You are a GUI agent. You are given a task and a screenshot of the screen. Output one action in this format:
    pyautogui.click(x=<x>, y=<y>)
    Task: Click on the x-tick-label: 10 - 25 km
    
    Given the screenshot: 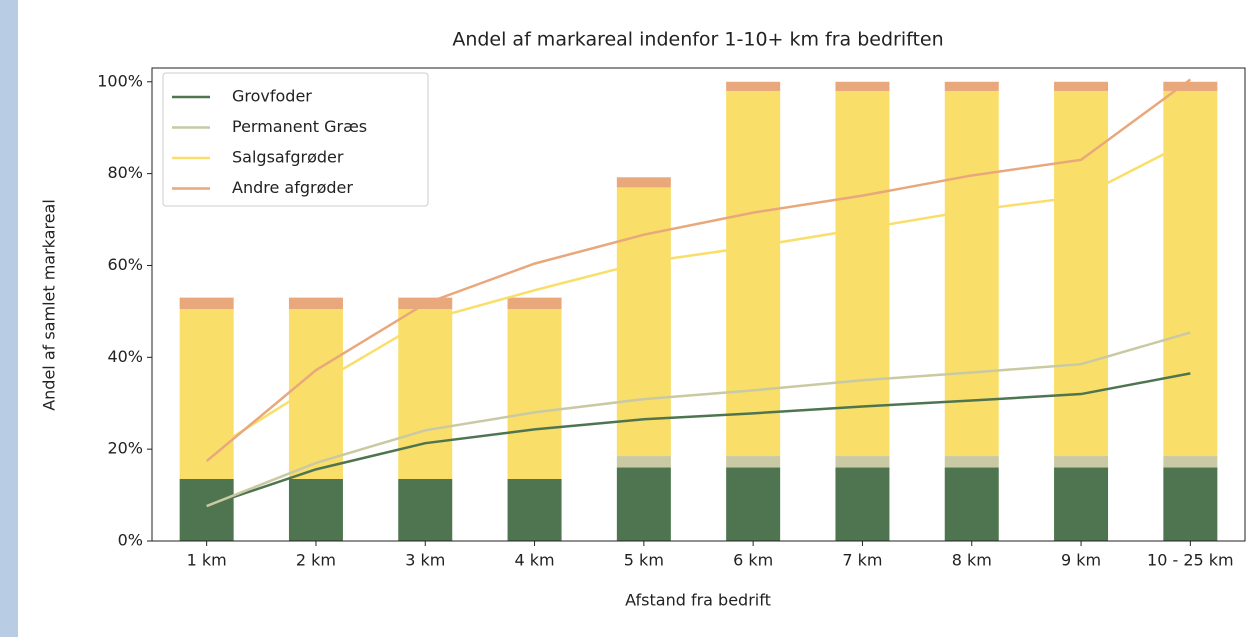 What is the action you would take?
    pyautogui.click(x=1190, y=560)
    